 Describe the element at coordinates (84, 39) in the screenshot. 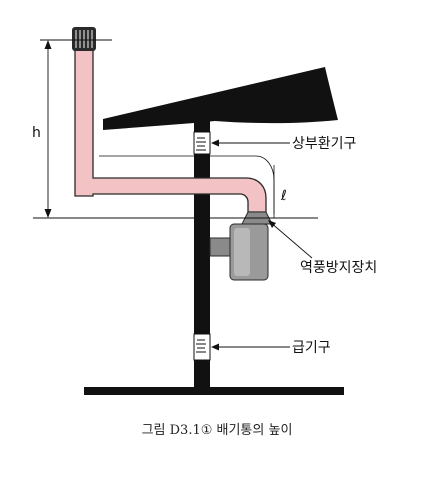

I see `flue-cap` at that location.